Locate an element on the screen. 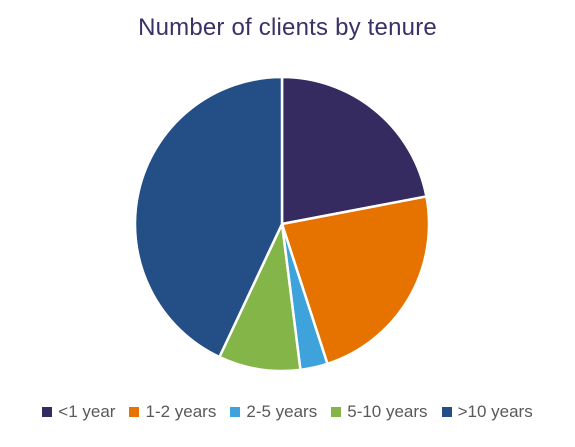 The width and height of the screenshot is (575, 447). legend-item: <1 year is located at coordinates (78, 412).